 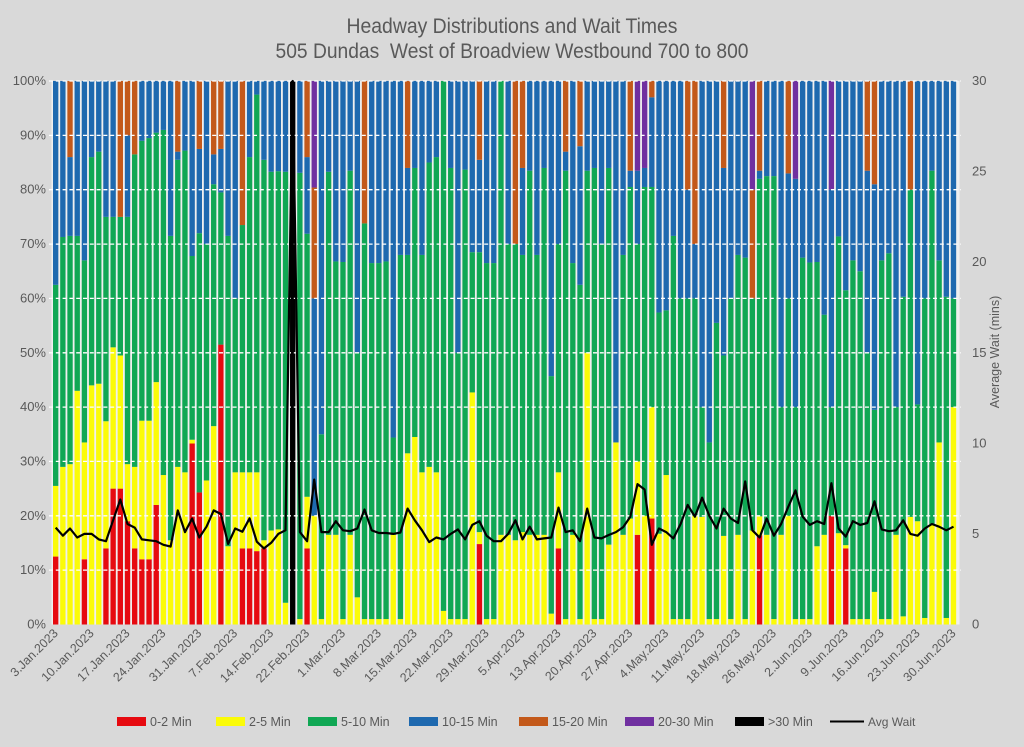 I want to click on svg-text: 2-5 Min, so click(x=270, y=722).